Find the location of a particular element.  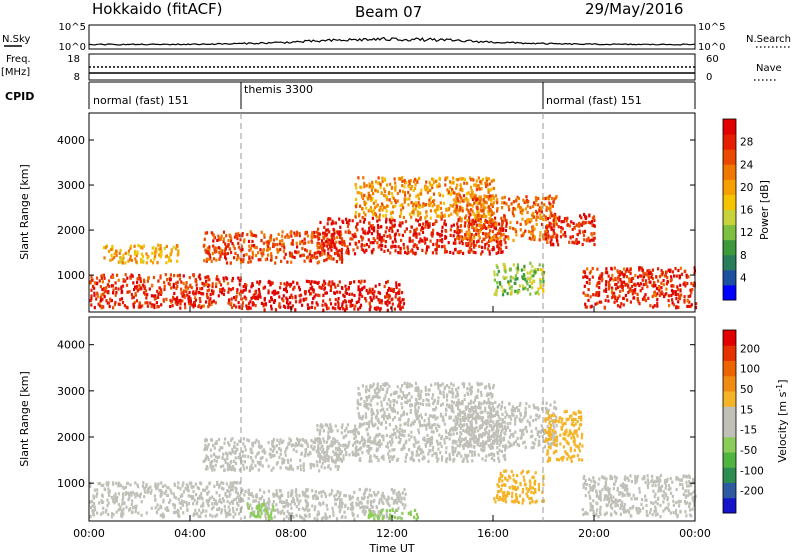

x-tick-label: 12:00 is located at coordinates (392, 533).